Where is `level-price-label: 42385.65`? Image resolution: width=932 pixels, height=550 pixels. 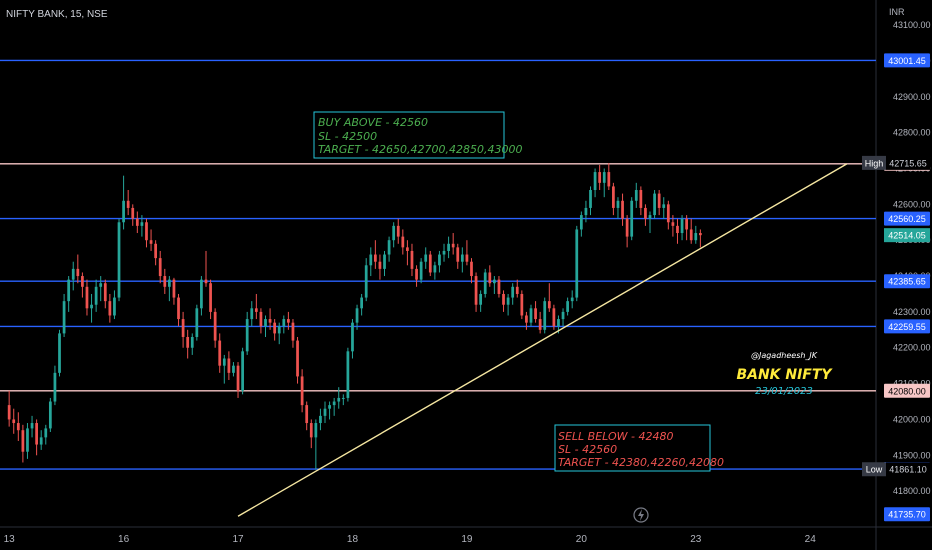 level-price-label: 42385.65 is located at coordinates (907, 282).